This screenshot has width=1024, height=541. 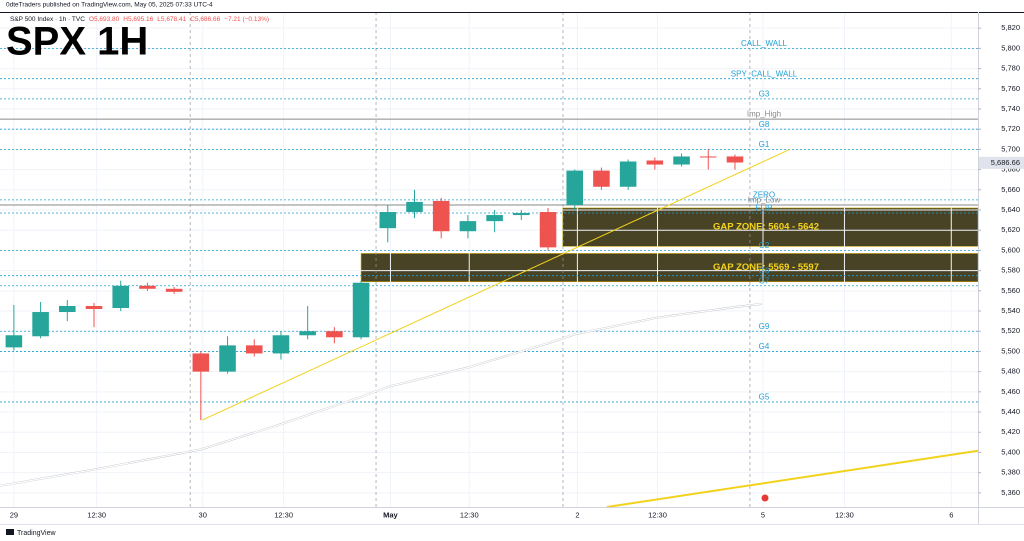 I want to click on x-tick-label: 30, so click(x=203, y=514).